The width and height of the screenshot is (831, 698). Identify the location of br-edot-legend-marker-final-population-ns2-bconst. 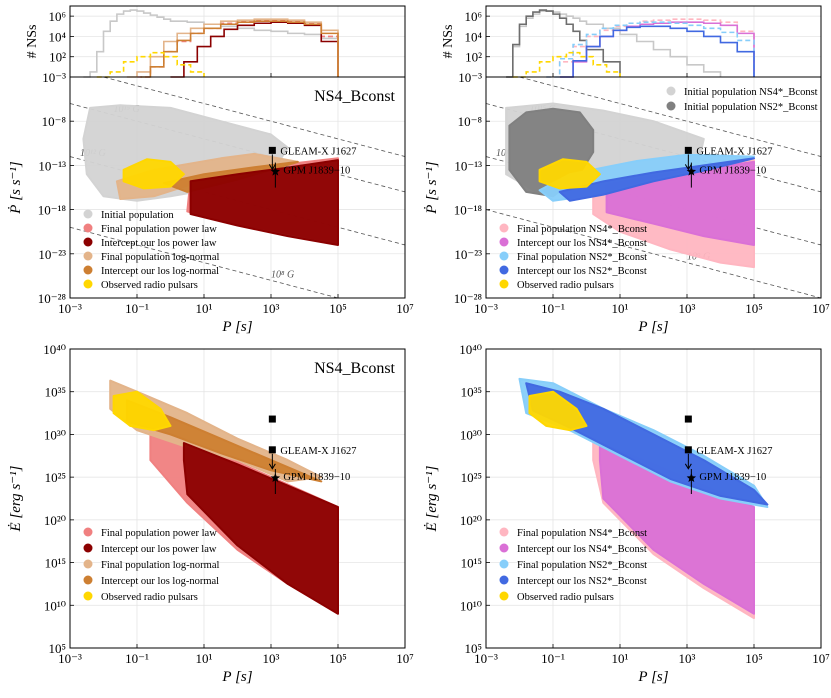
(504, 564).